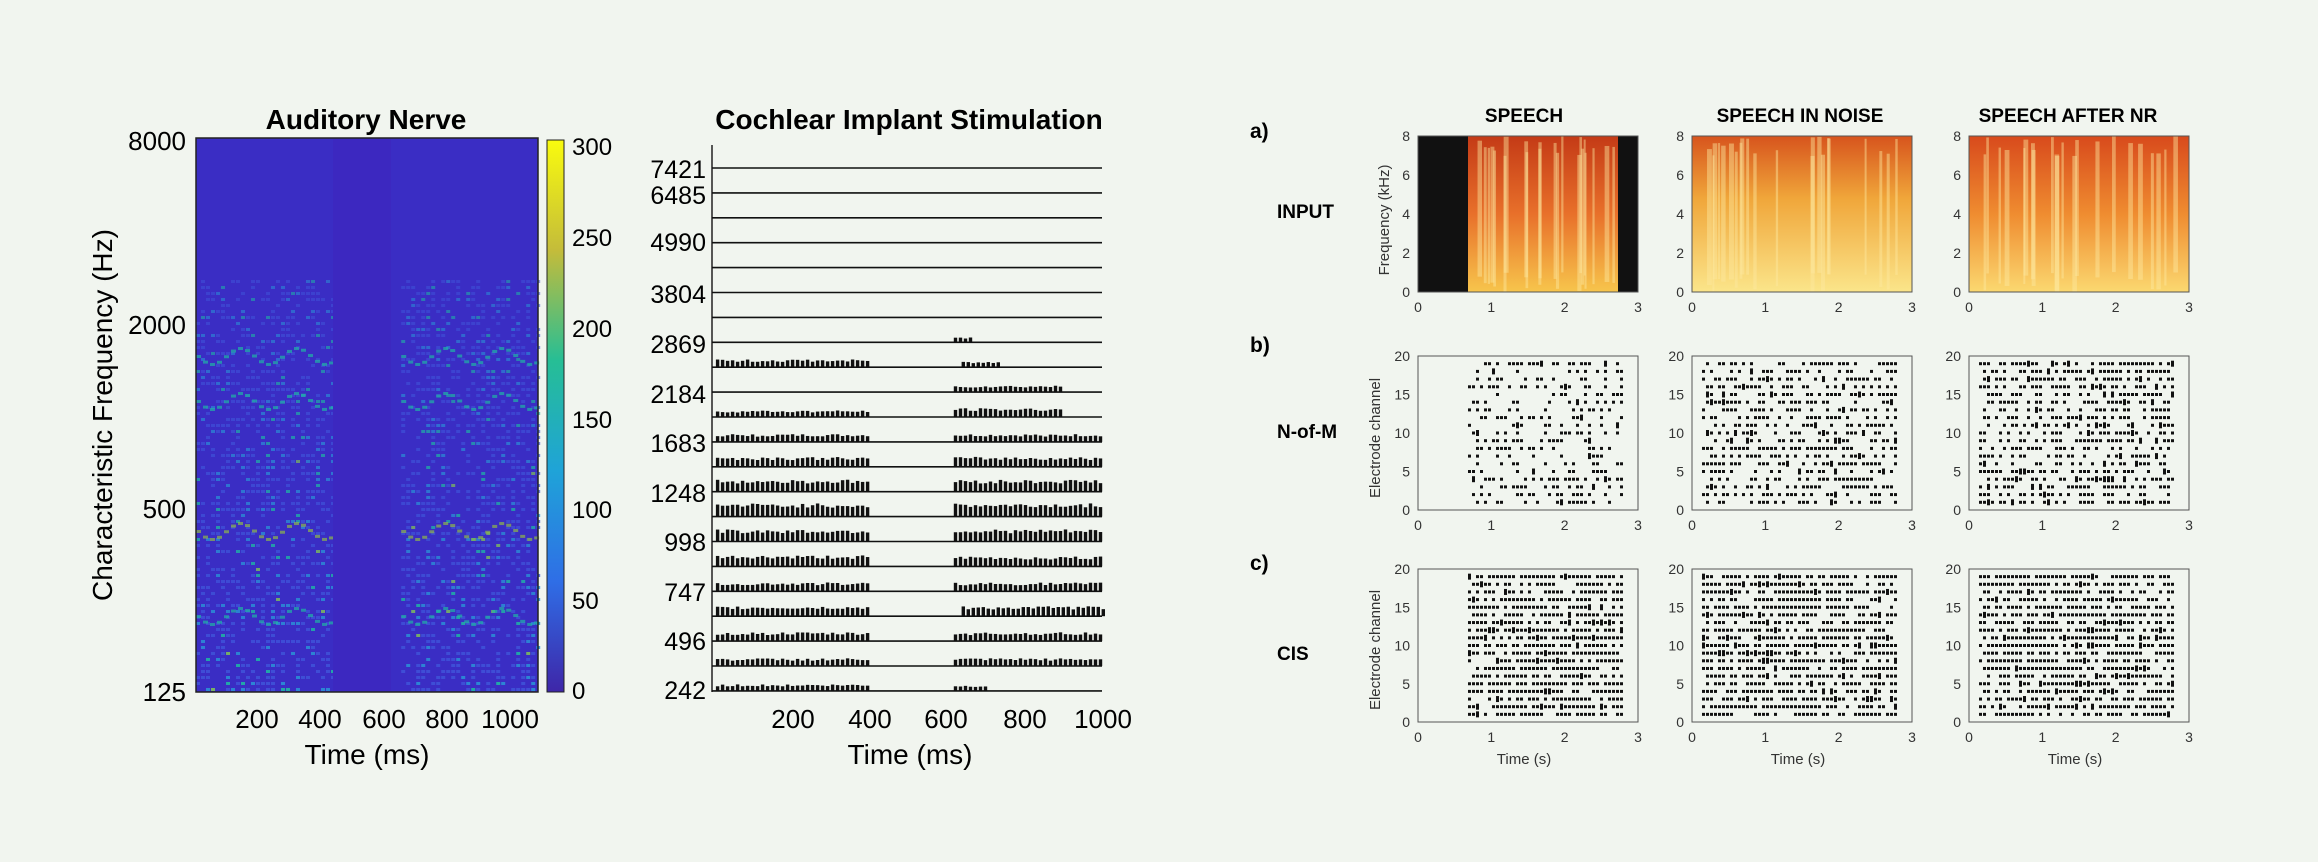  Describe the element at coordinates (367, 754) in the screenshot. I see `an-xlabel: Time (ms)` at that location.